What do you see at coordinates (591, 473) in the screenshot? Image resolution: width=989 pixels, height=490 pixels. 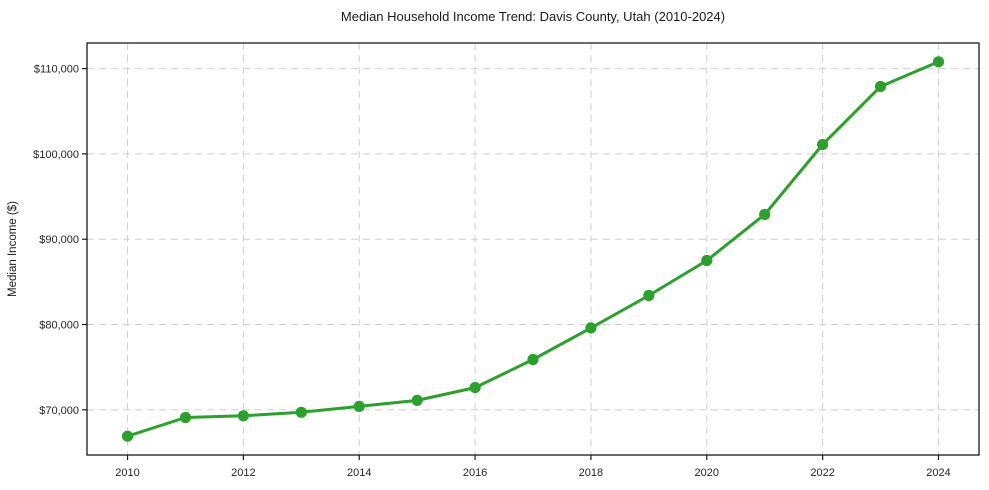 I see `x-tick-label: 2018` at bounding box center [591, 473].